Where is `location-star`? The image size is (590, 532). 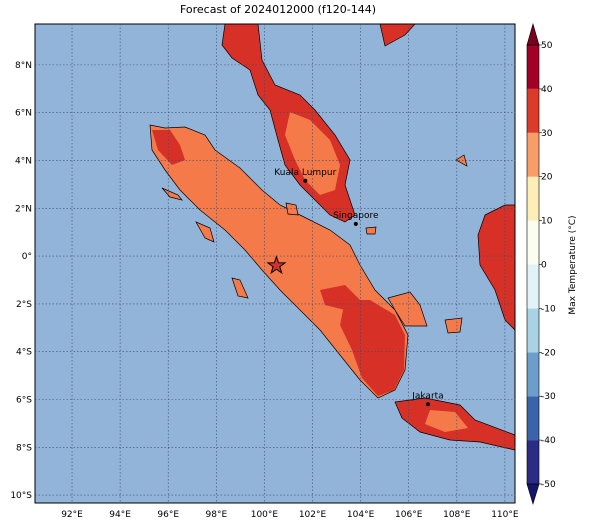 location-star is located at coordinates (276, 265).